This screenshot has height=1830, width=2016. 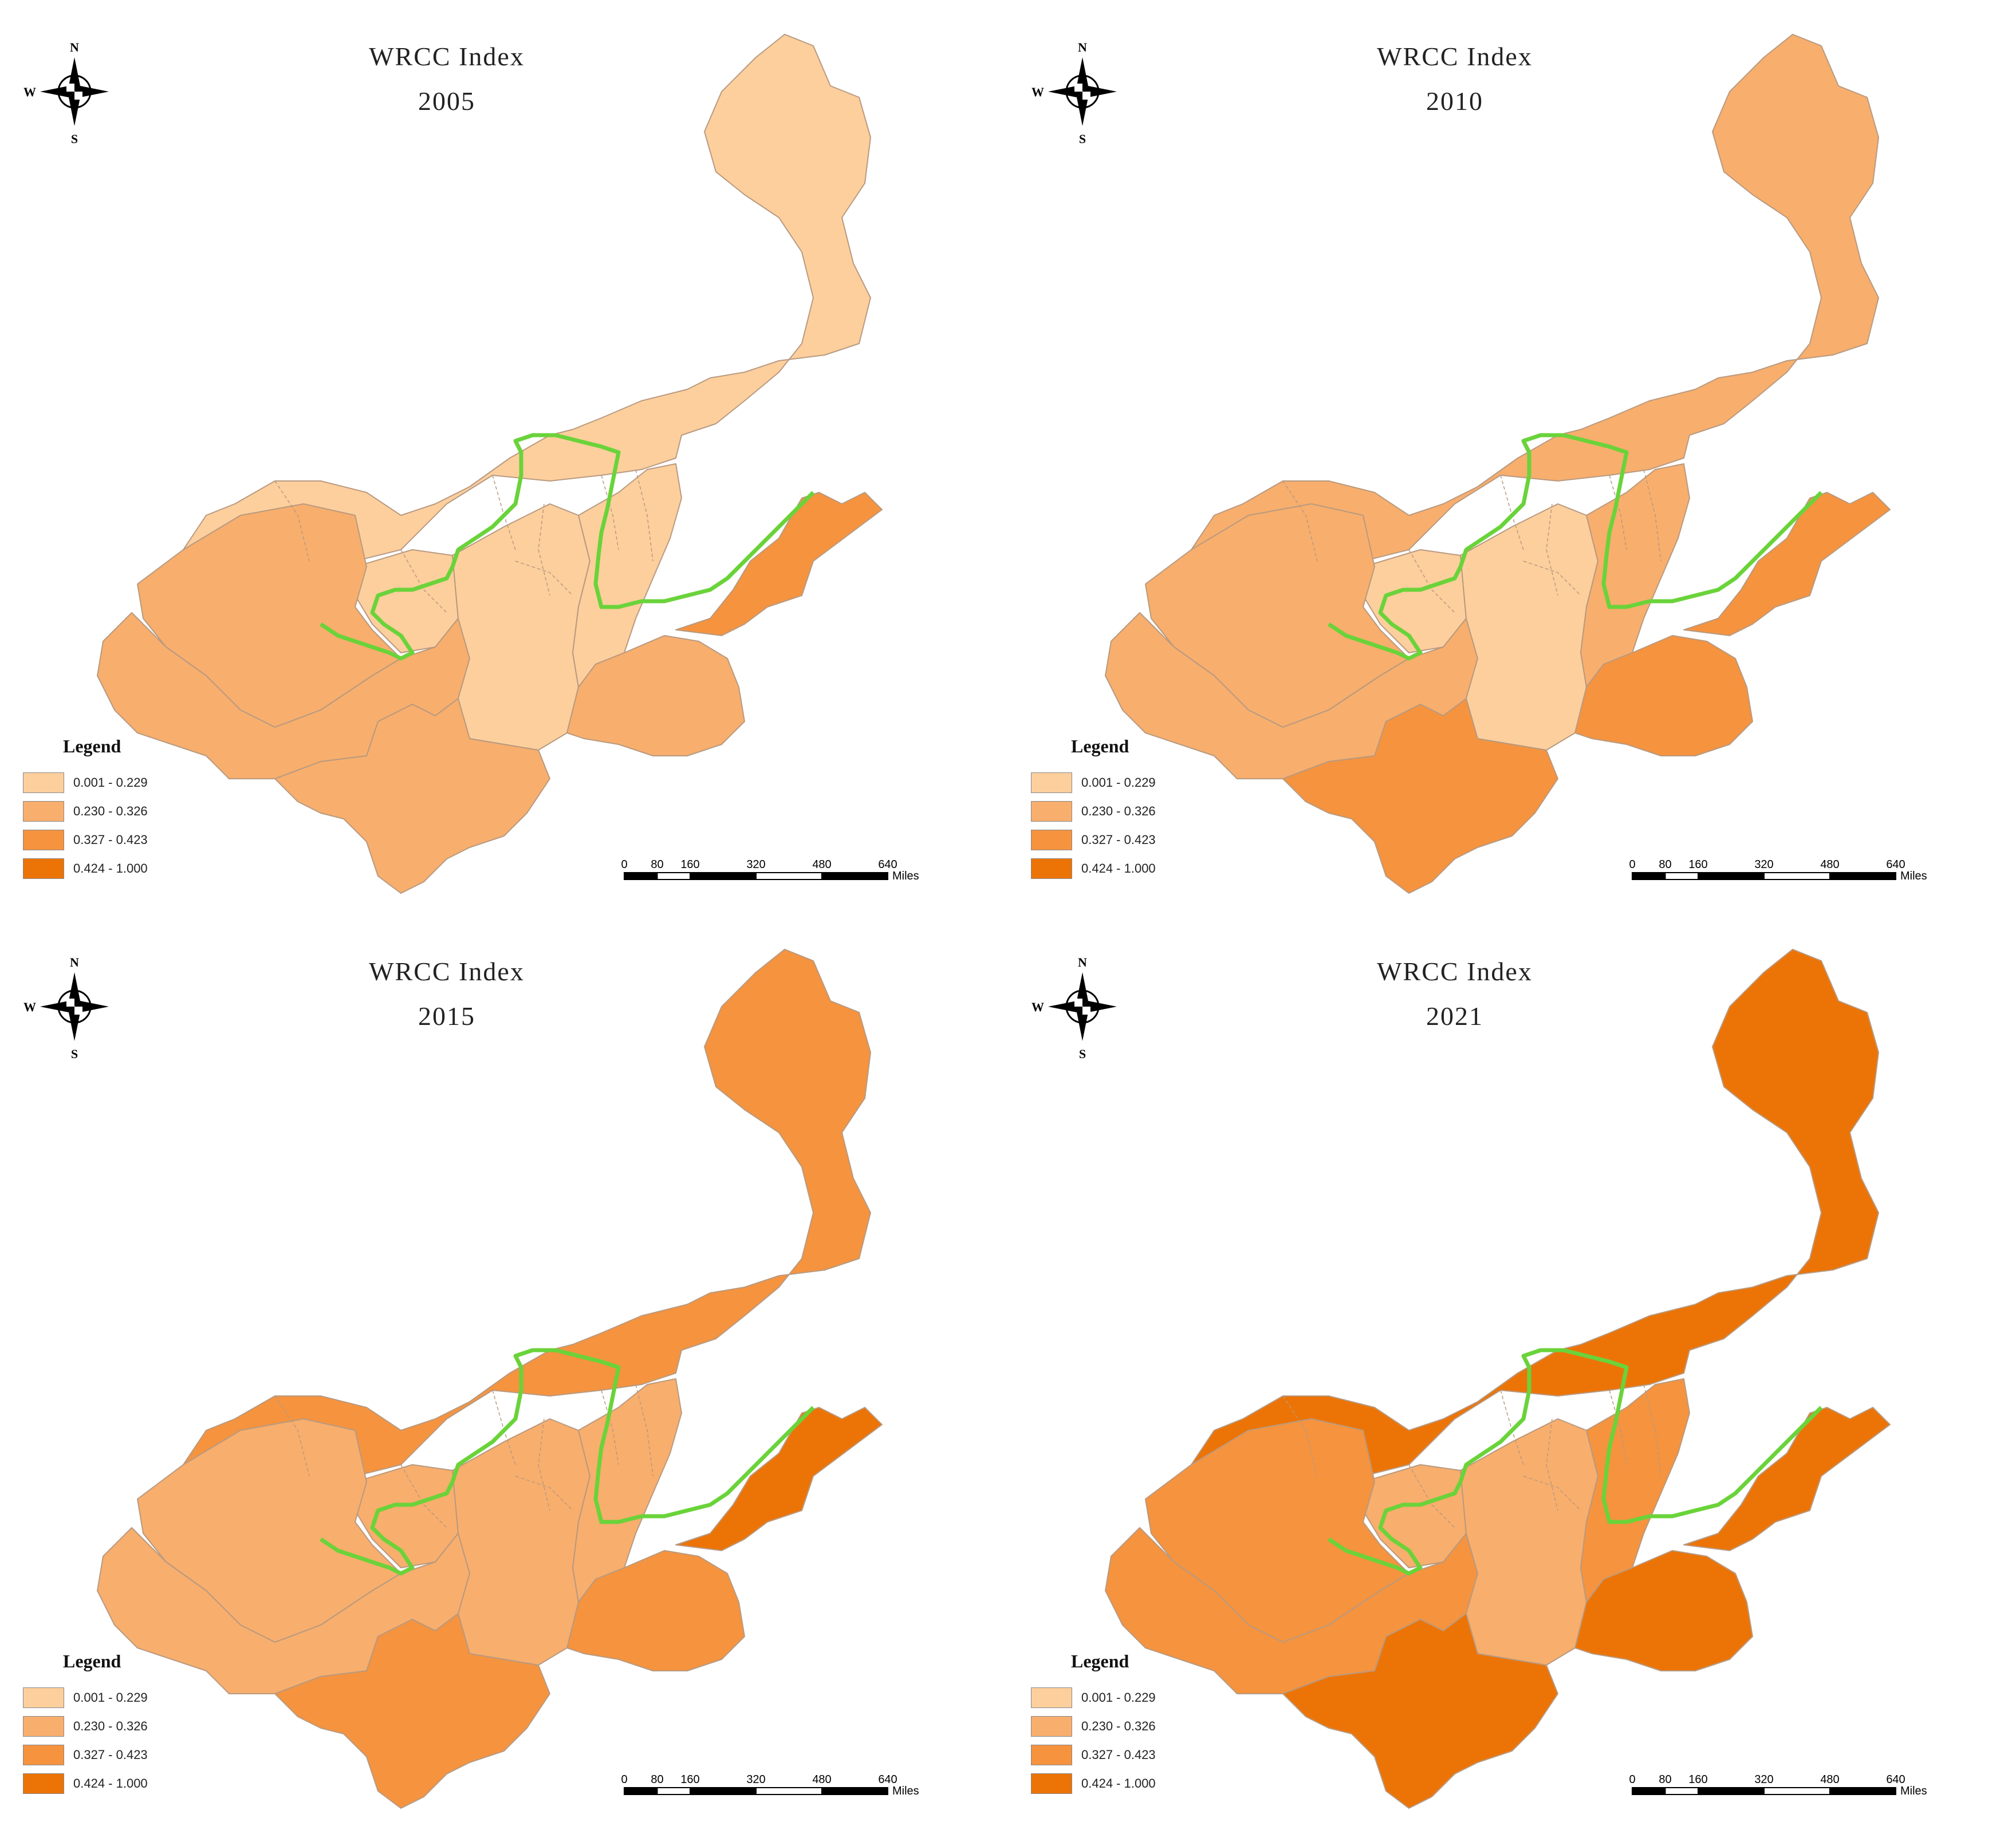 I want to click on compass-s-label: S, so click(x=75, y=1052).